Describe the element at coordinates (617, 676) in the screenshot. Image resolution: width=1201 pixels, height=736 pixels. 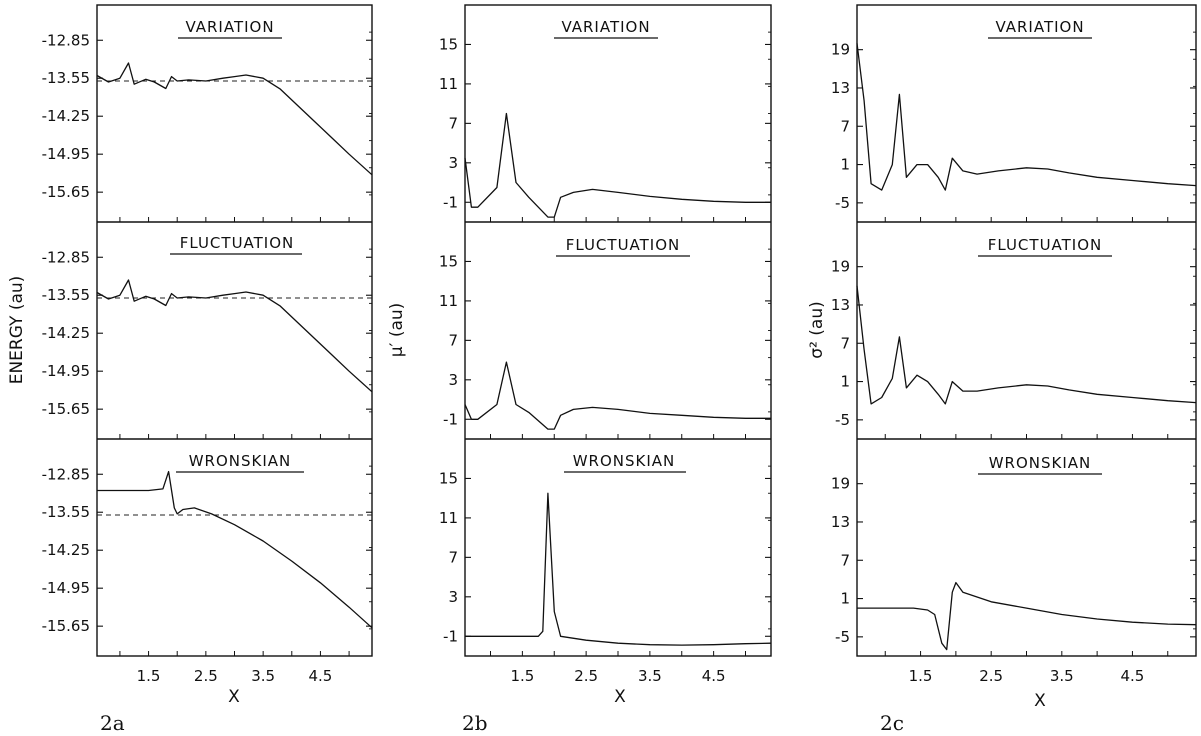
I see `x-tick-labels-2b: 1.5 2.5 3.5 4.5` at that location.